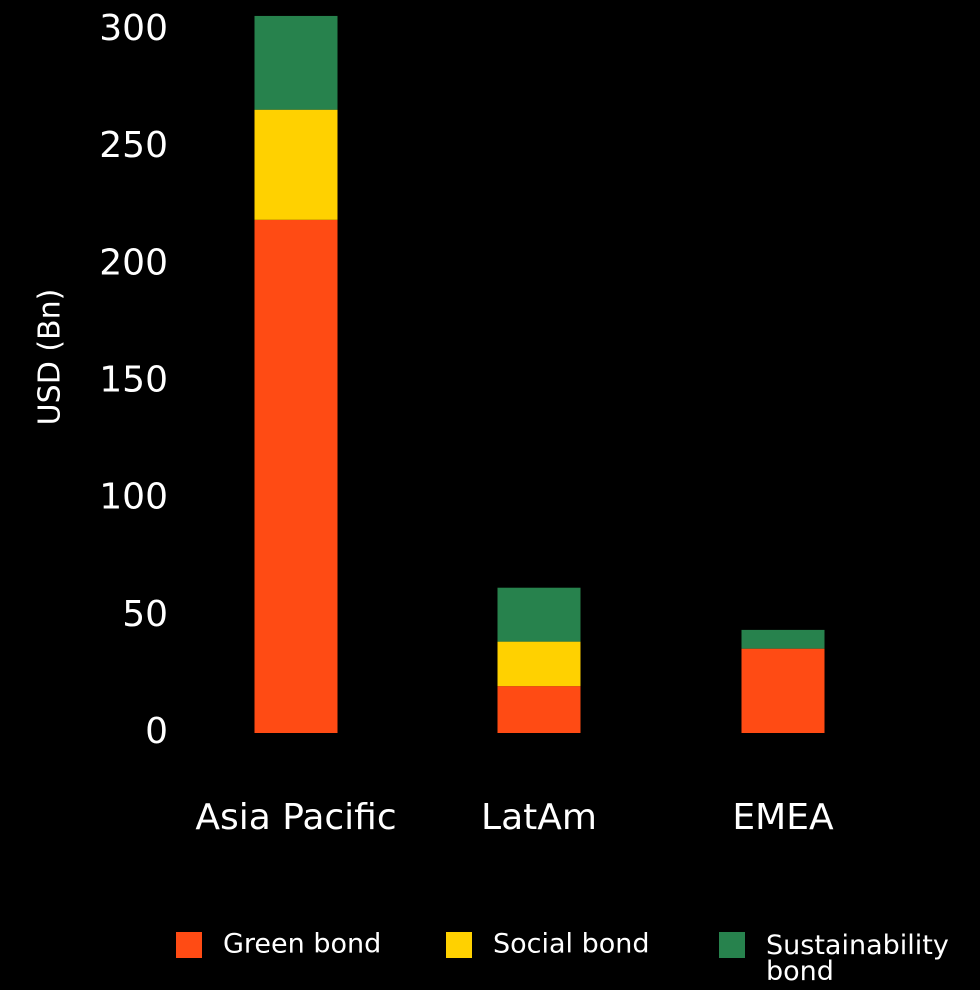  What do you see at coordinates (50, 357) in the screenshot?
I see `y-axis-title: USD (Bn)` at bounding box center [50, 357].